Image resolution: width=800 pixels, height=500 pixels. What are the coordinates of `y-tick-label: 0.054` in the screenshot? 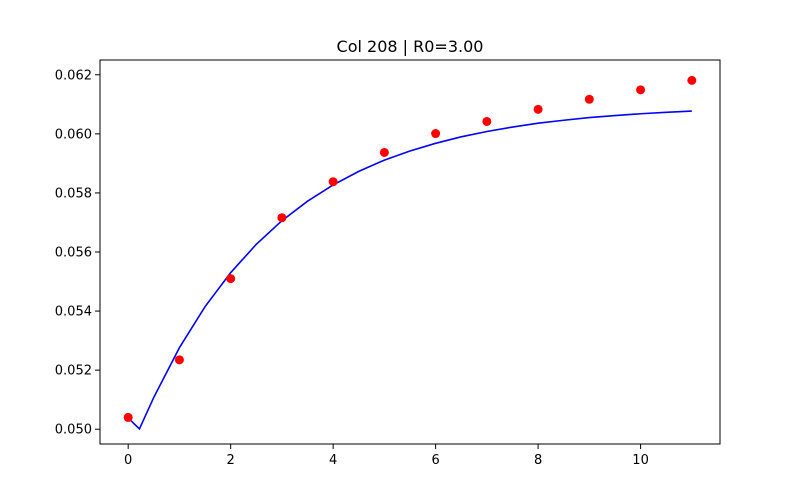 It's located at (73, 312).